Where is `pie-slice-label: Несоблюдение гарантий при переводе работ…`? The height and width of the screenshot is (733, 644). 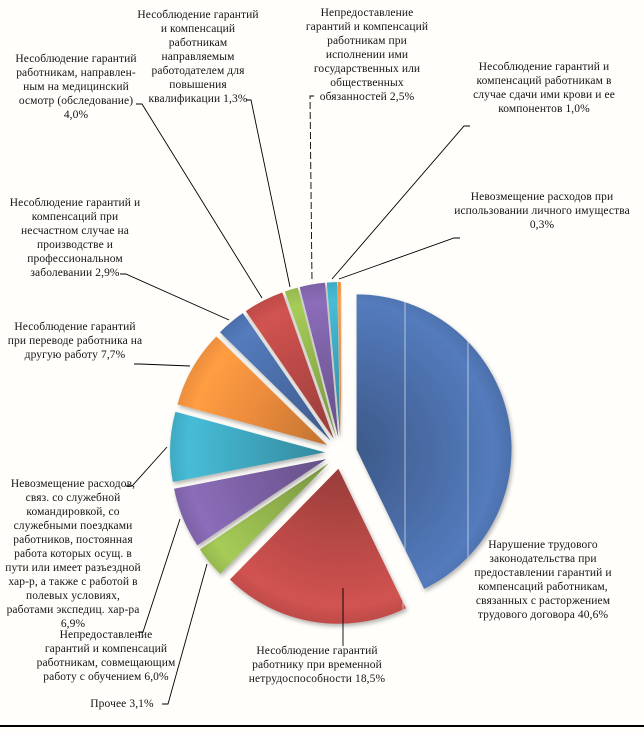 pie-slice-label: Несоблюдение гарантий при переводе работ… is located at coordinates (75, 341).